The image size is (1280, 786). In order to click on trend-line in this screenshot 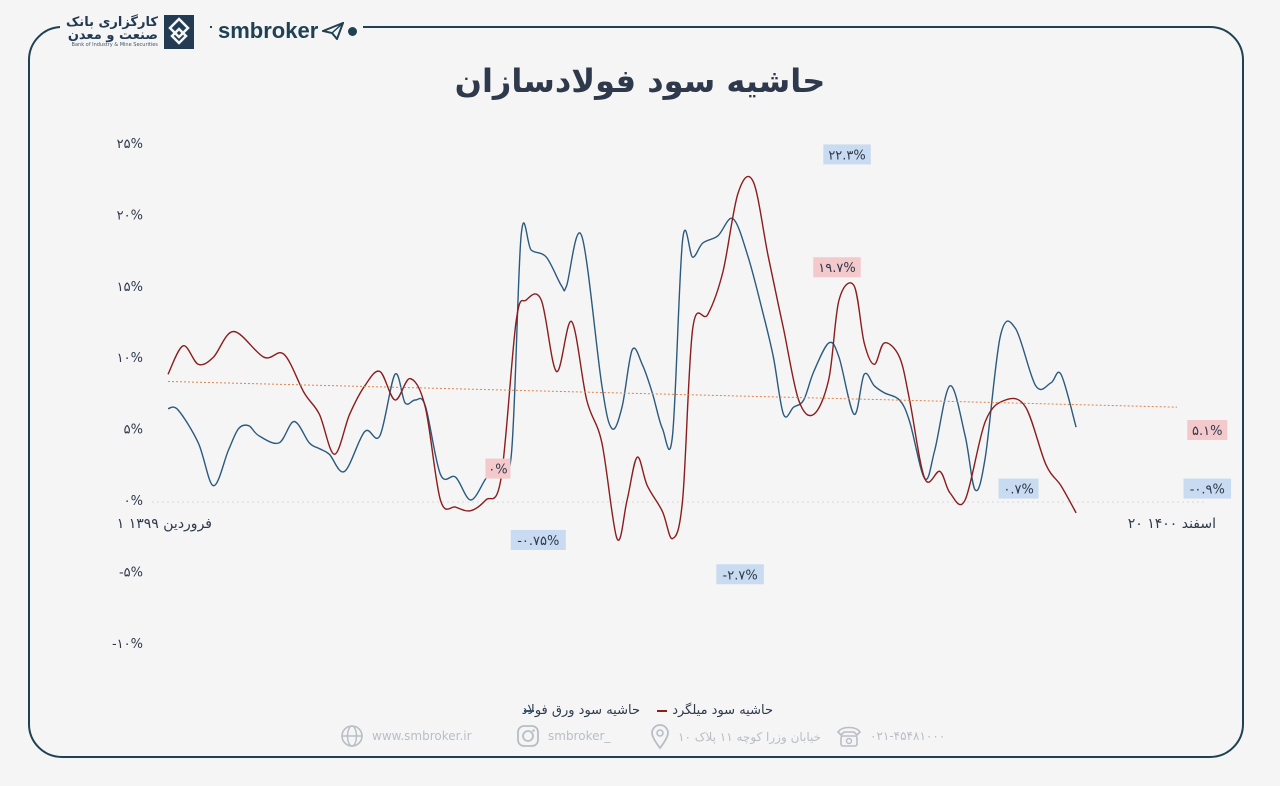, I will do `click(672, 394)`.